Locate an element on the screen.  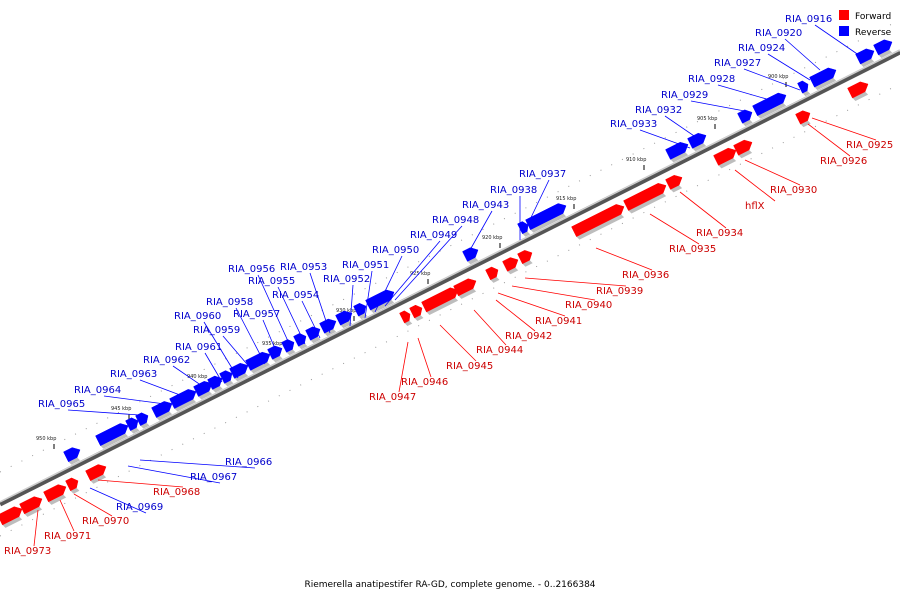
reverse-gene-label: RIA_0938 is located at coordinates (513, 190).